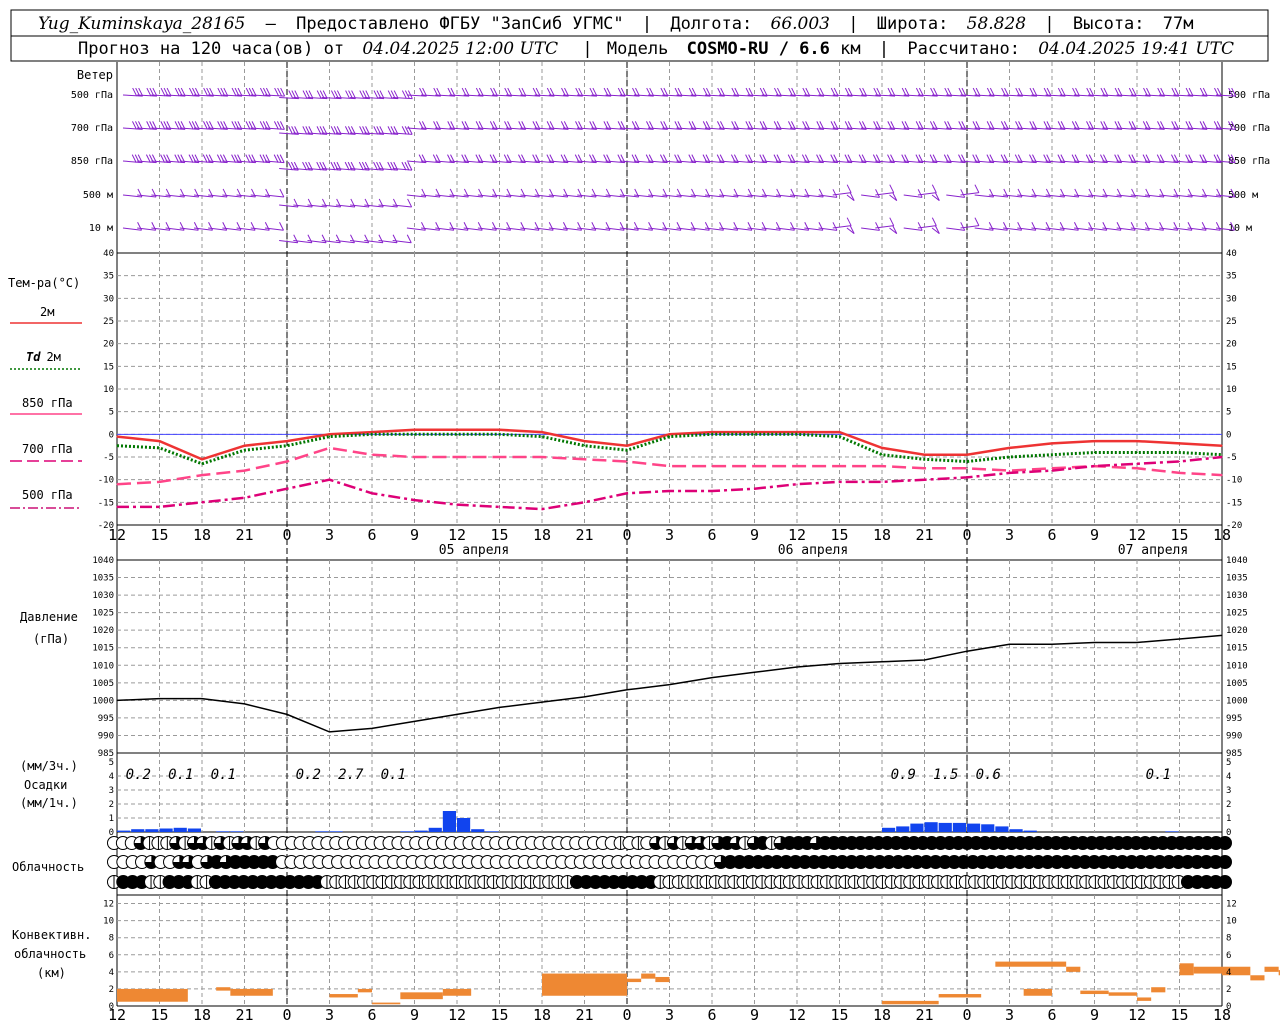  Describe the element at coordinates (108, 277) in the screenshot. I see `temp-tick-left: 35` at that location.